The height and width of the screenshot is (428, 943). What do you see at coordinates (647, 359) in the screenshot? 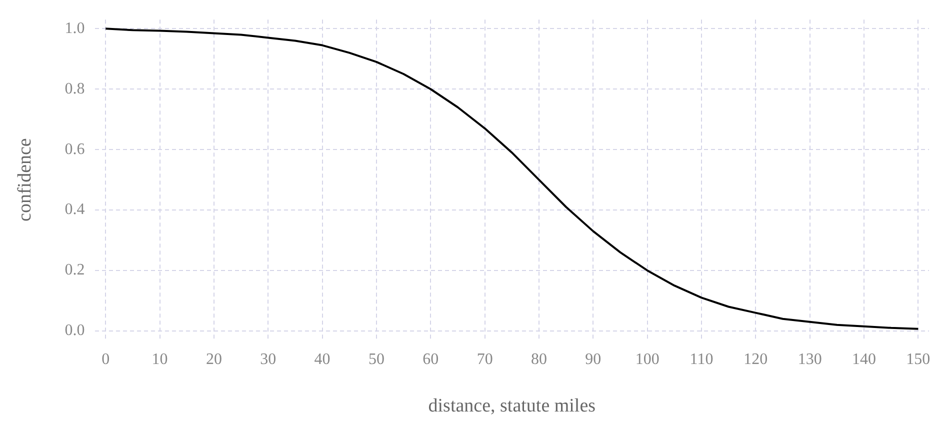
I see `x-tick-label: 100` at bounding box center [647, 359].